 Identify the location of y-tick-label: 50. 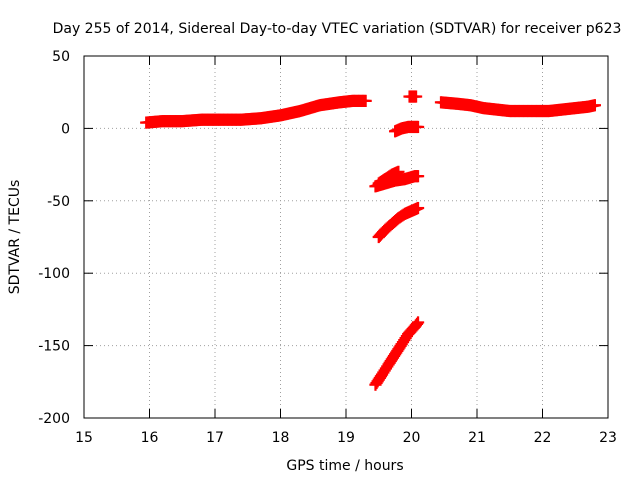
(61, 57).